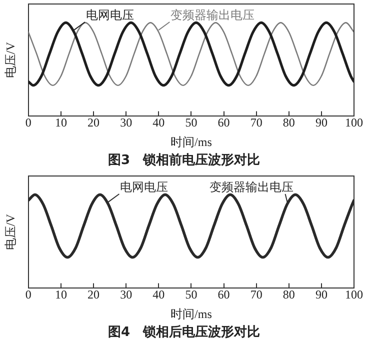 This screenshot has width=368, height=344. What do you see at coordinates (184, 333) in the screenshot?
I see `text: 图4 锁相后电压波形对比` at bounding box center [184, 333].